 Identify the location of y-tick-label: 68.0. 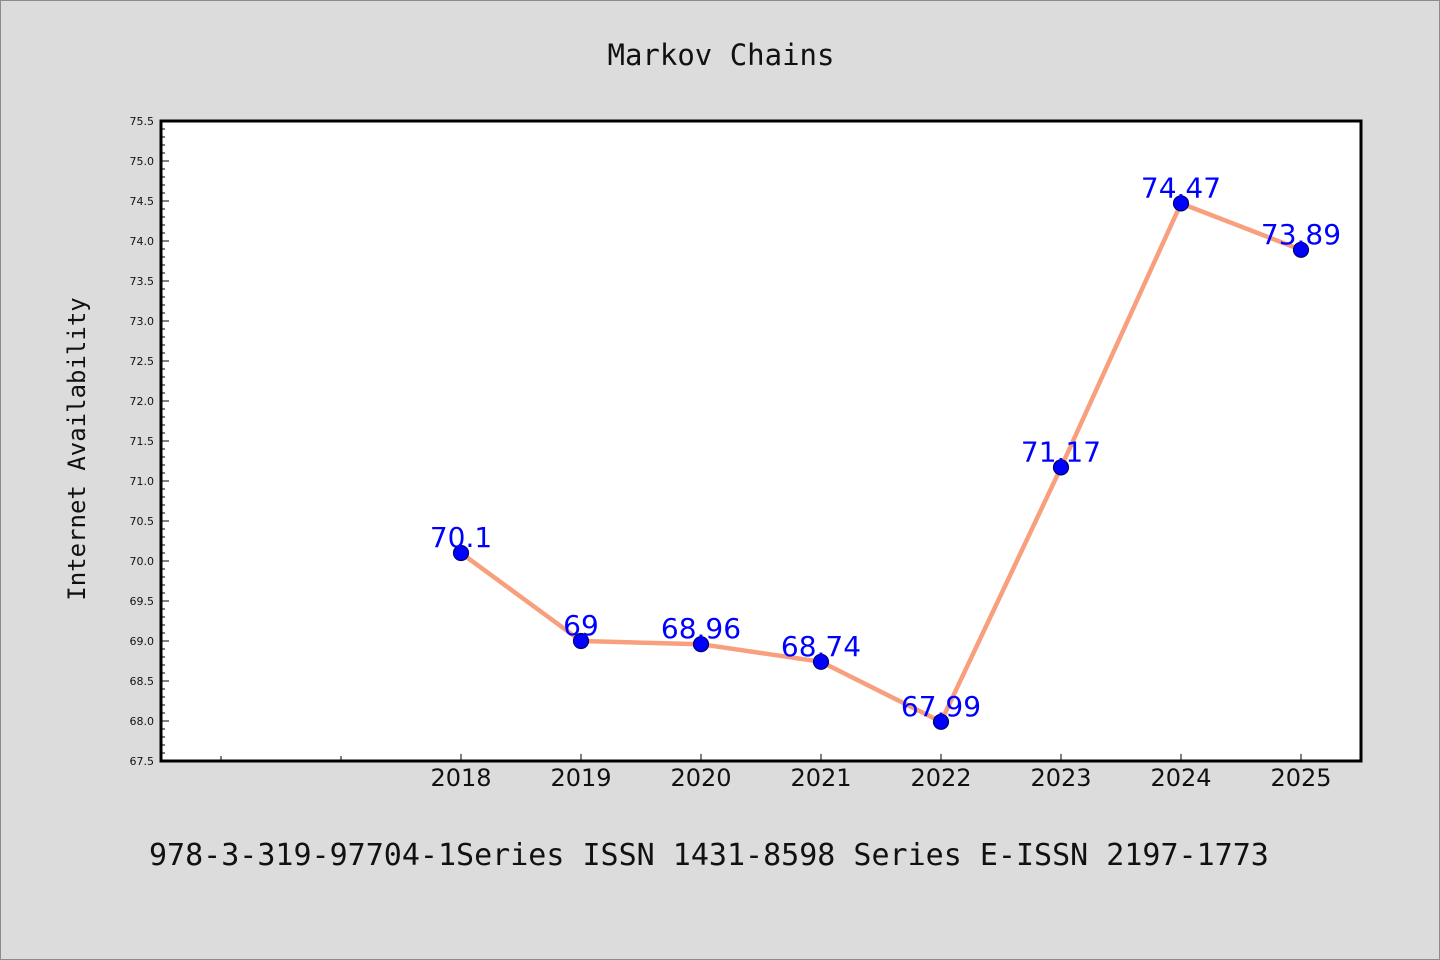
(142, 721).